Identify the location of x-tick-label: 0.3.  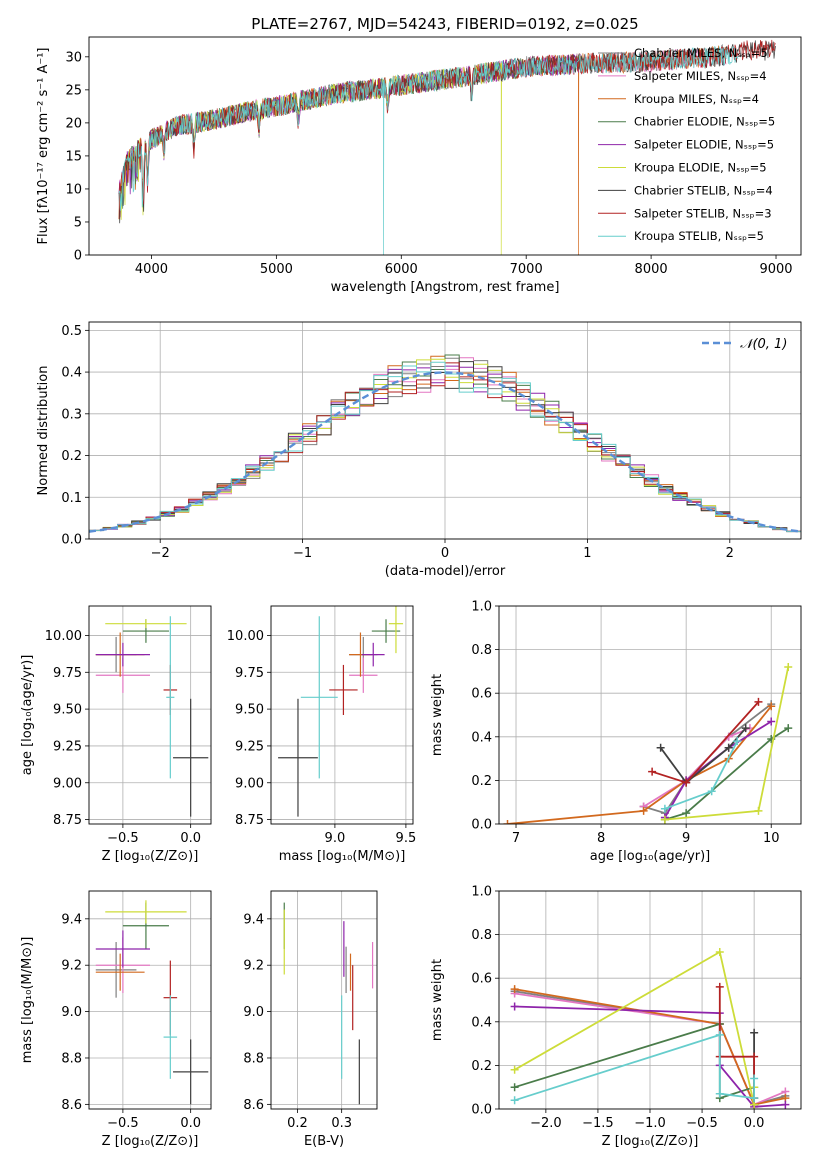
(341, 1123).